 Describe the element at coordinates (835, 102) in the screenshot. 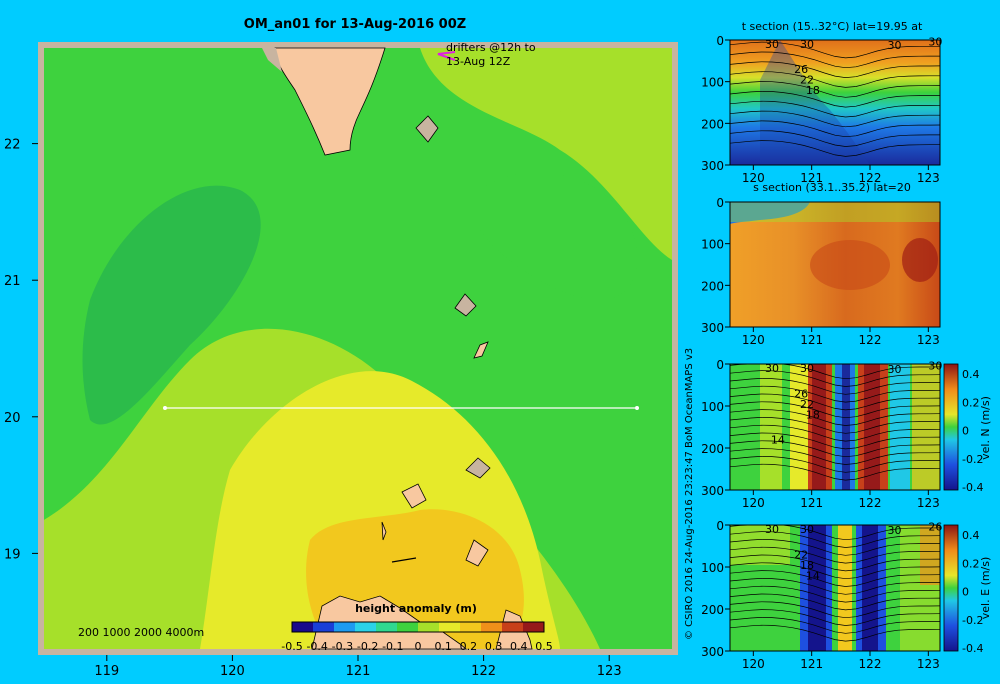

I see `section-field-t` at that location.